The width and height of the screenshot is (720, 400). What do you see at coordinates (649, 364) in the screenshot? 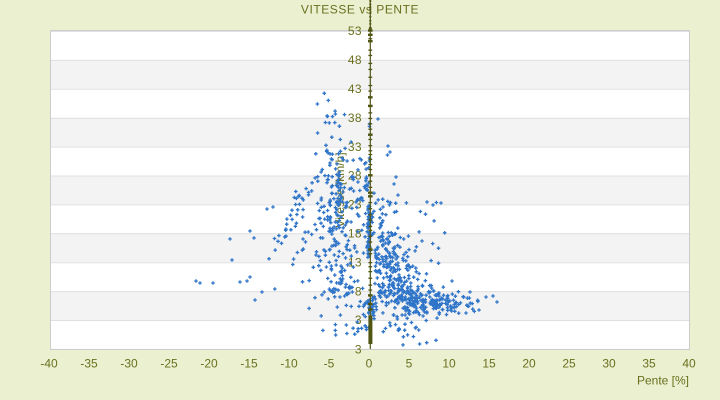
I see `svg-text: 35` at bounding box center [649, 364].